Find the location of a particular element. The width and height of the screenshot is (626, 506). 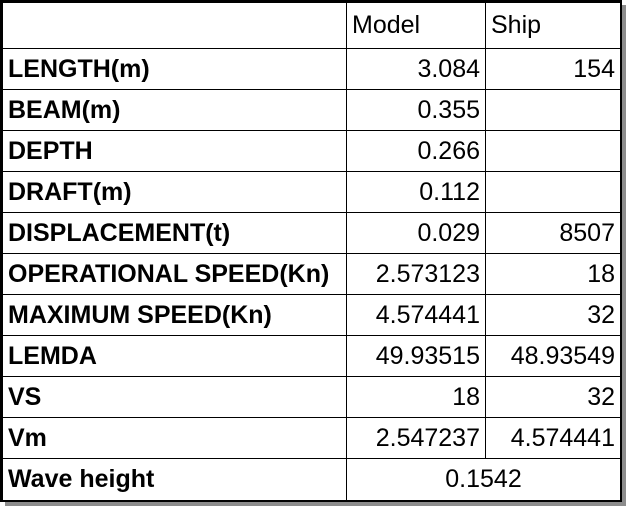

row-label: LEMDA is located at coordinates (174, 356).